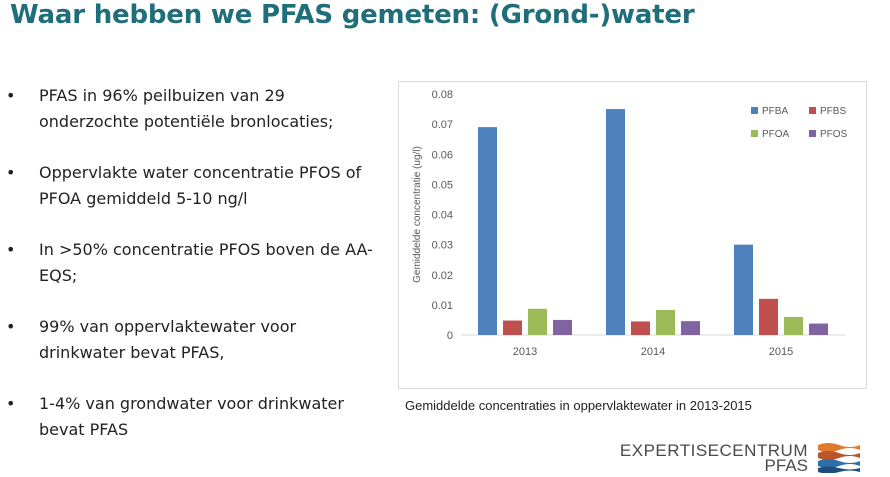  I want to click on bar-pfoa-2015, so click(793, 325).